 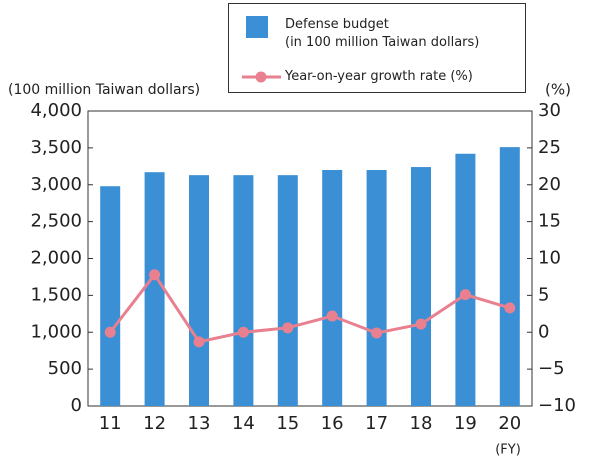 I want to click on y-tick-label: 1,000, so click(x=56, y=331).